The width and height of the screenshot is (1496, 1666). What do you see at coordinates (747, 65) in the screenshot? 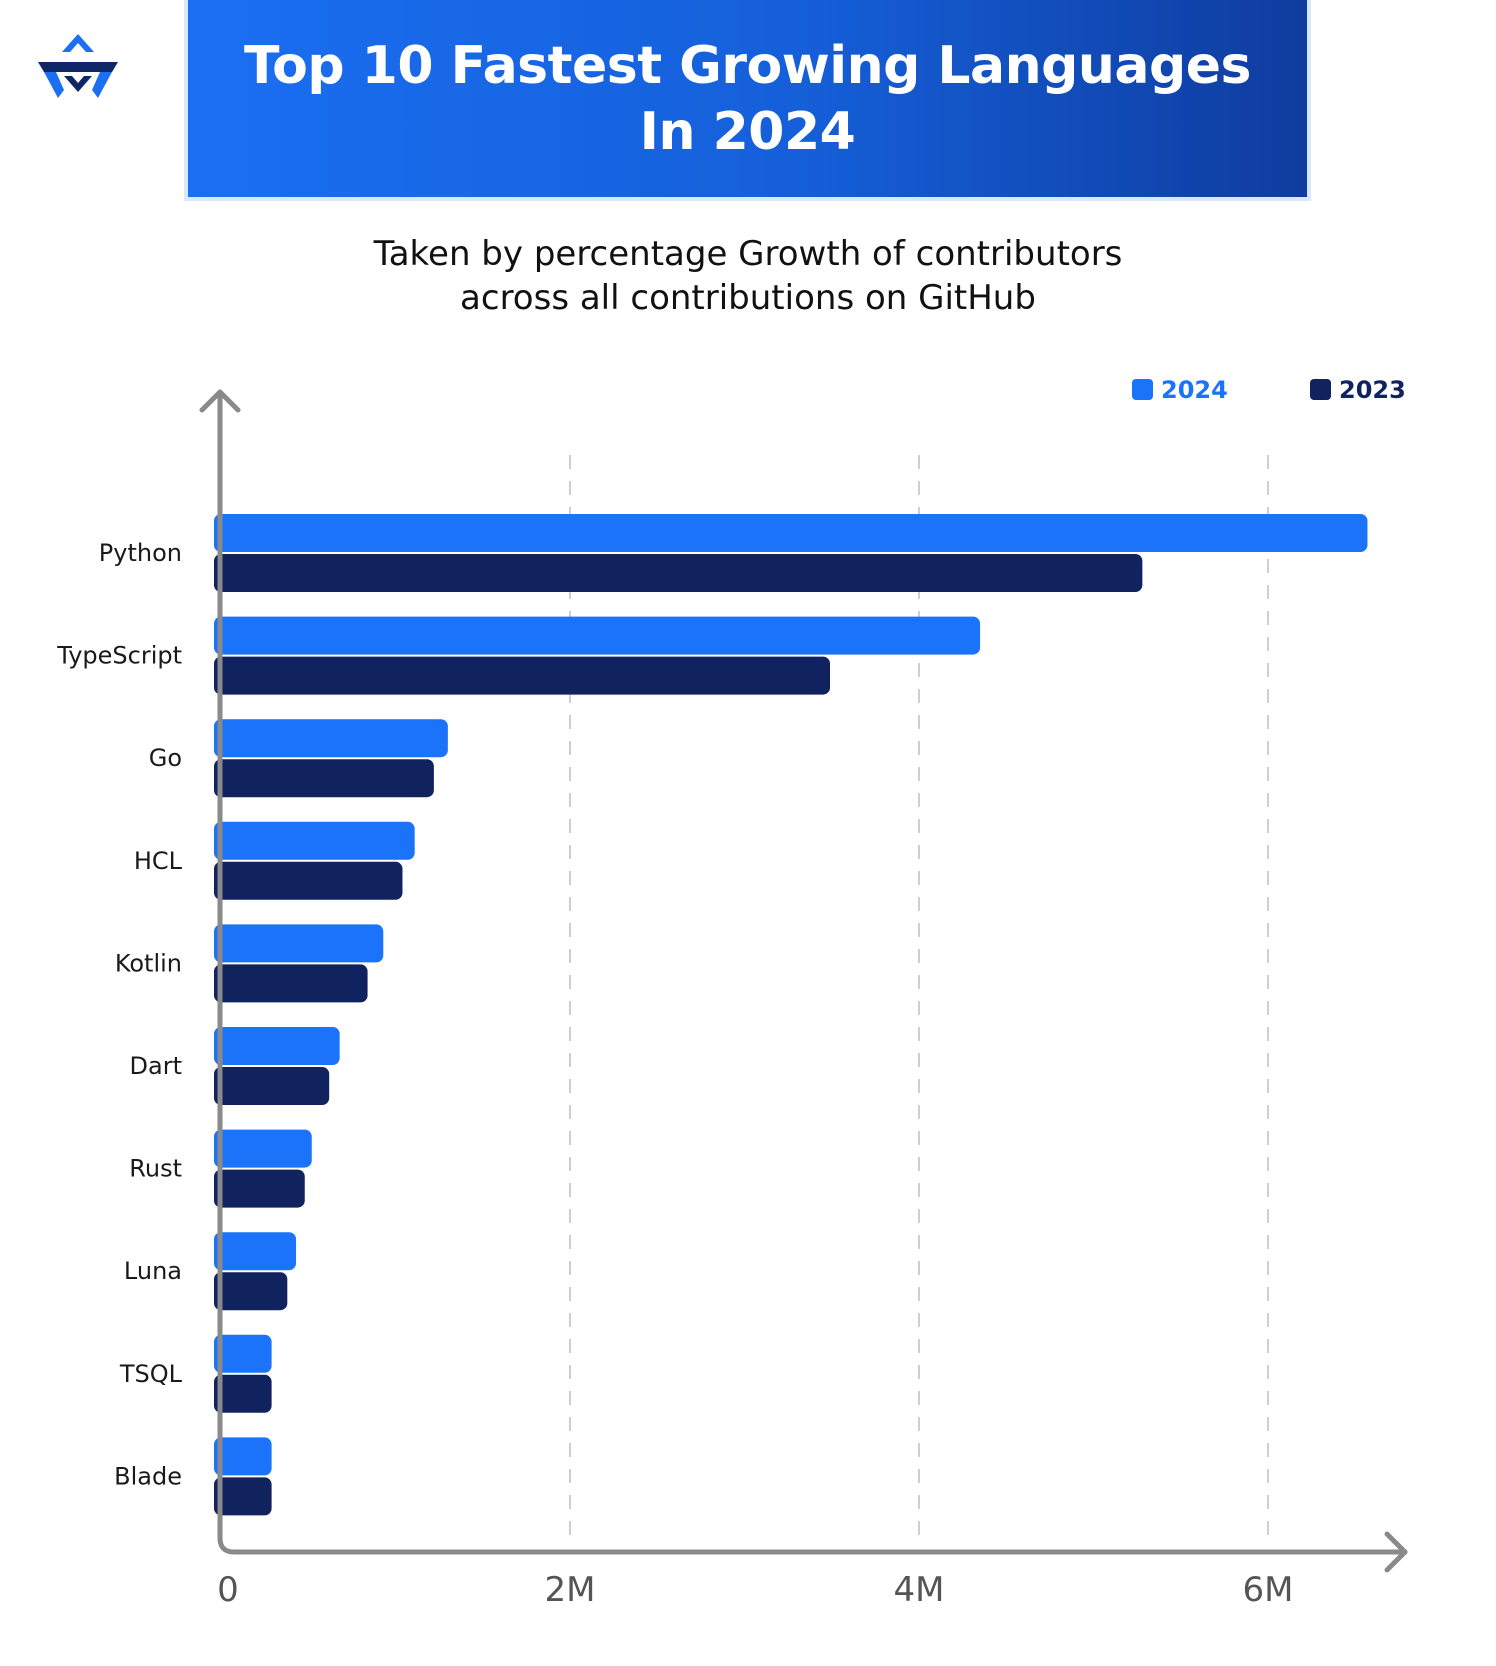
I see `chart-title-line-1: Top 10 Fastest Growing Languages` at bounding box center [747, 65].